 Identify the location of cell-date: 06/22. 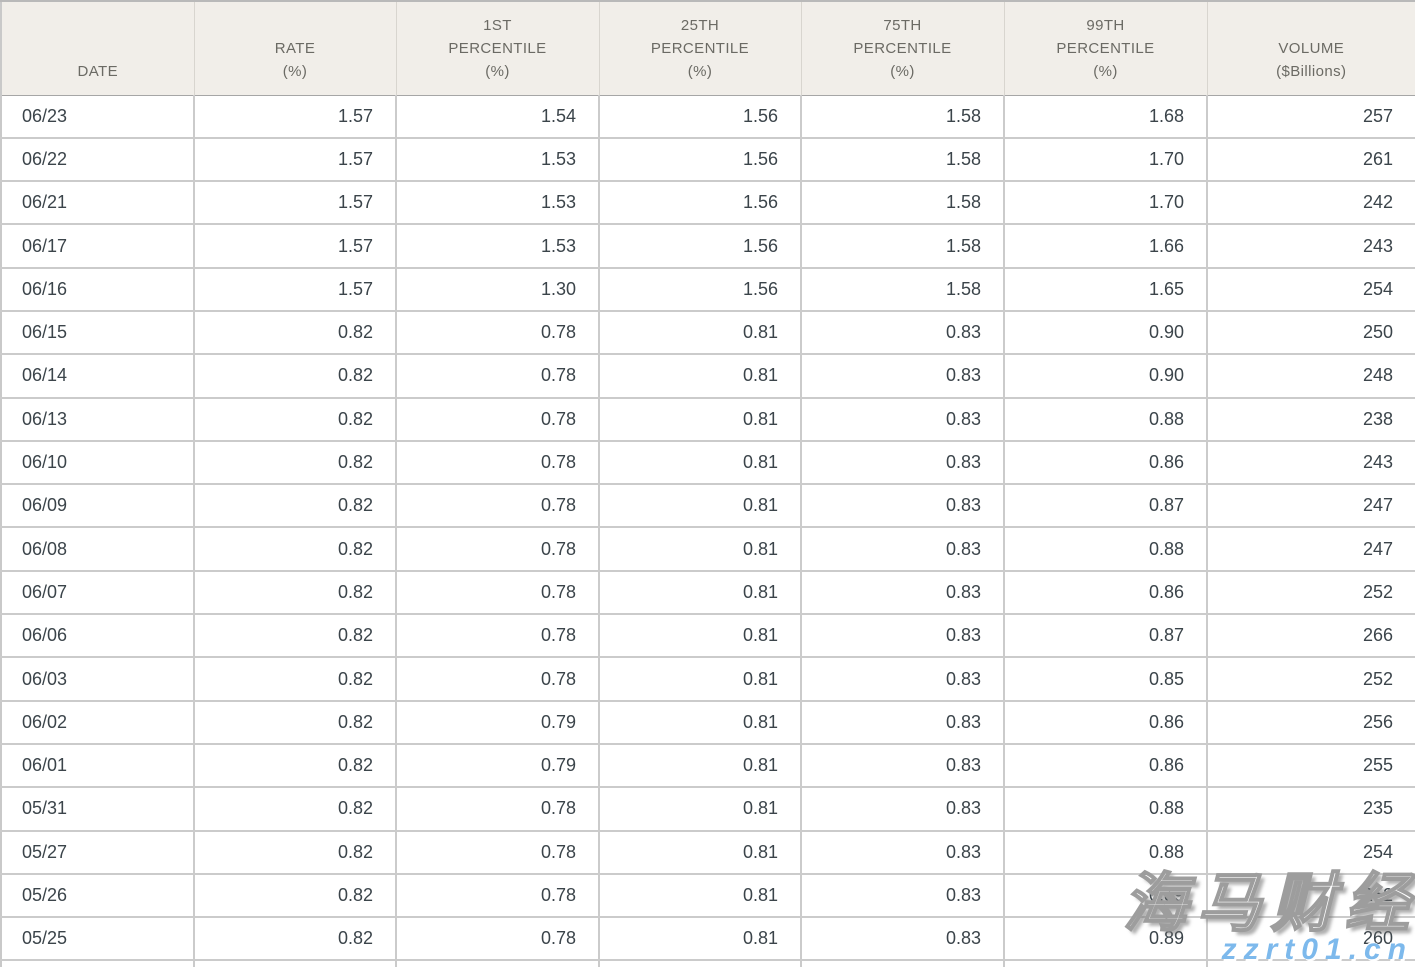
(98, 160).